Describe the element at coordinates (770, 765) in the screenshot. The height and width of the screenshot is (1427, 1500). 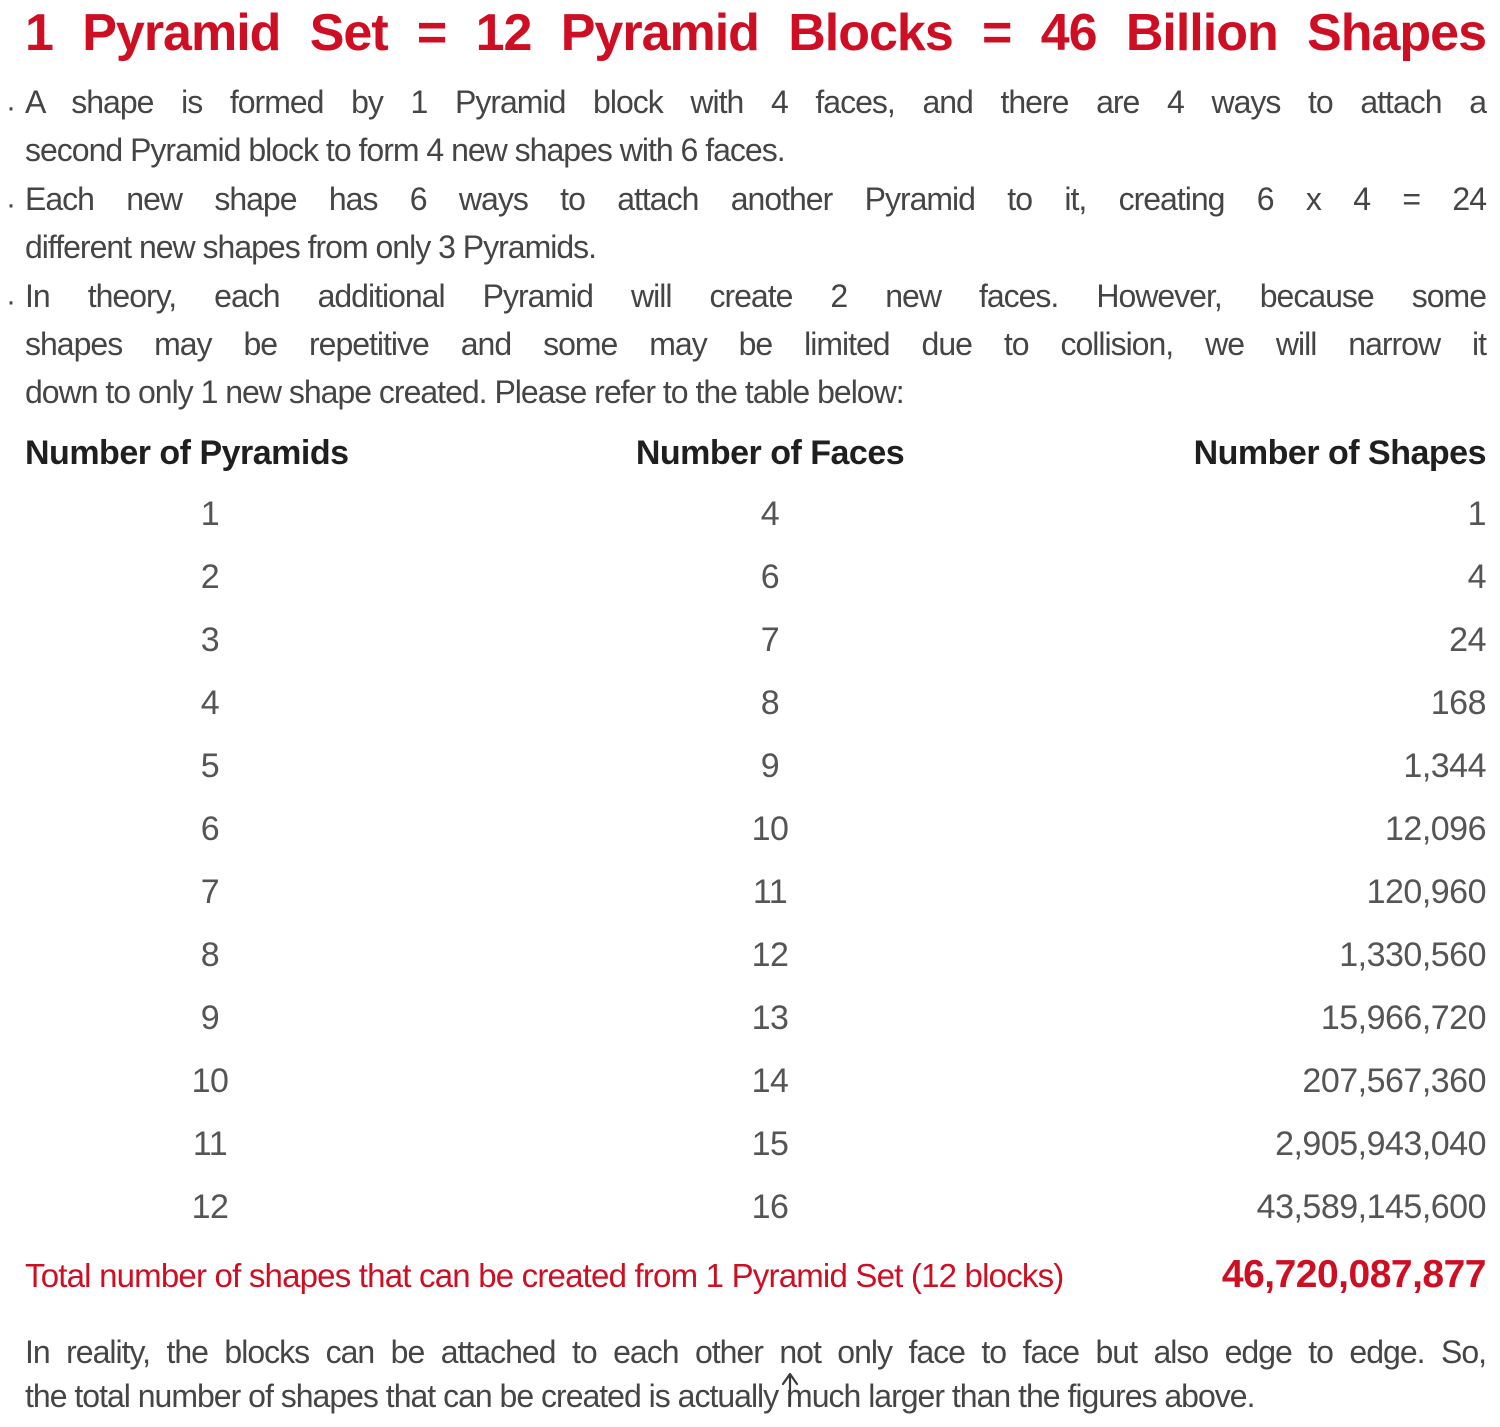
I see `cell-faces: 9` at that location.